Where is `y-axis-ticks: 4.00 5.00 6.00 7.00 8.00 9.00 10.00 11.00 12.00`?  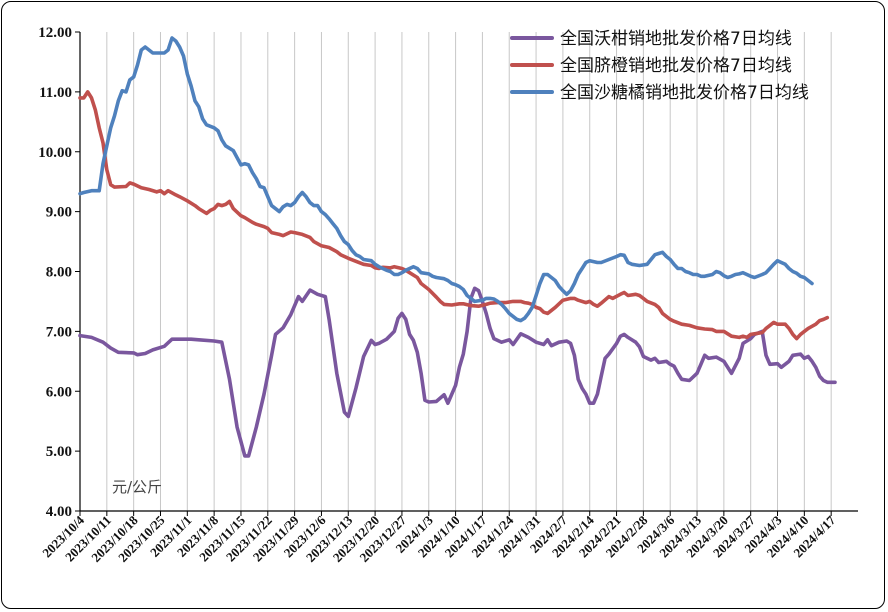 y-axis-ticks: 4.00 5.00 6.00 7.00 8.00 9.00 10.00 11.00 12.00 is located at coordinates (59, 272).